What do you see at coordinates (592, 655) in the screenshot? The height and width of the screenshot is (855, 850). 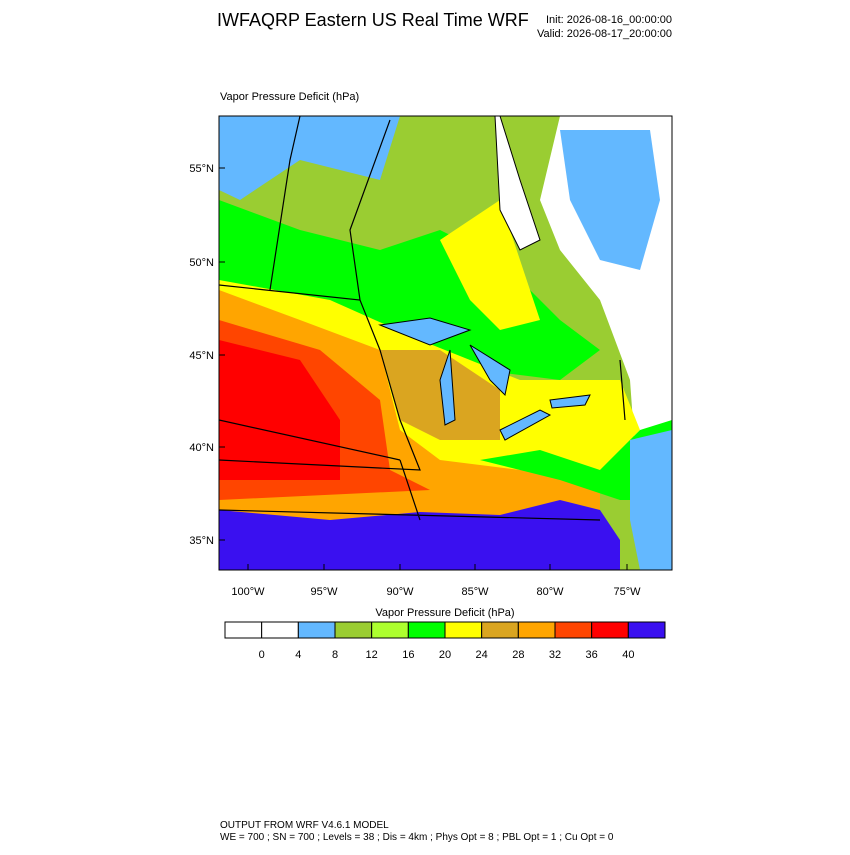 I see `colorbar-label: 36` at bounding box center [592, 655].